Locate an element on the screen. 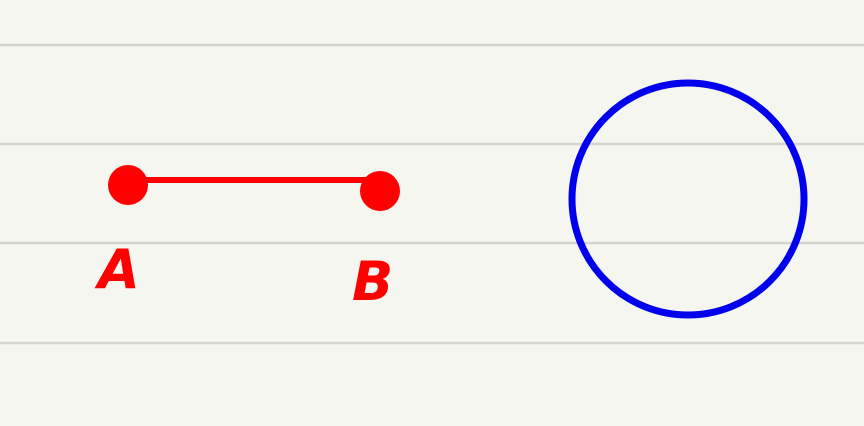 The width and height of the screenshot is (864, 426). point-b-label: B is located at coordinates (372, 281).